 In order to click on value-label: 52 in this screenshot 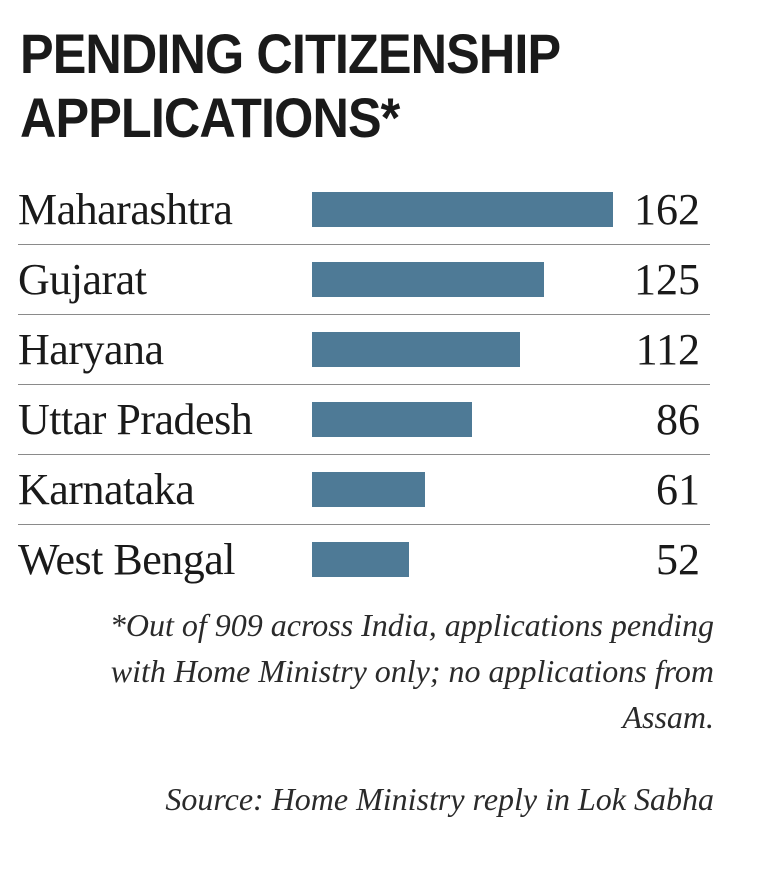, I will do `click(678, 559)`.